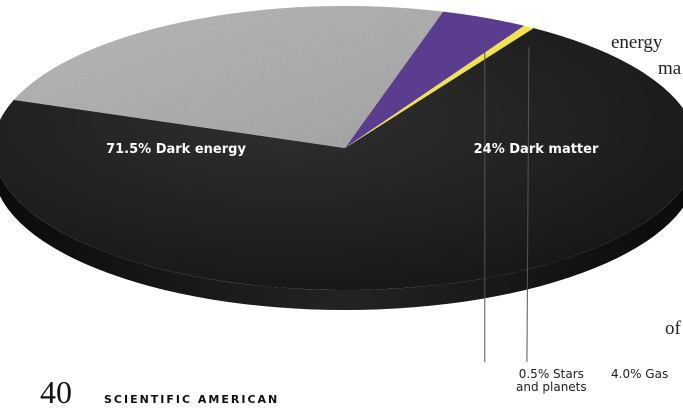 This screenshot has width=683, height=410. What do you see at coordinates (670, 68) in the screenshot?
I see `article-text-line-3: ma` at bounding box center [670, 68].